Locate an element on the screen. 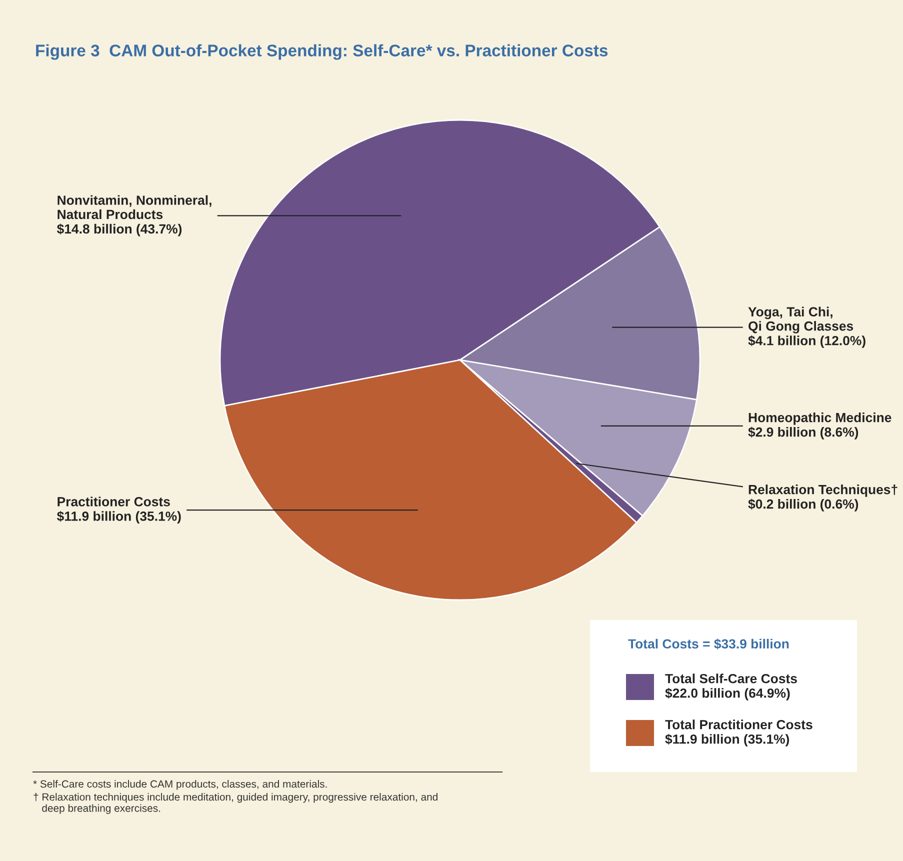 This screenshot has height=861, width=903. slice-label: Nonvitamin, Nonmineral, Natural Products is located at coordinates (135, 207).